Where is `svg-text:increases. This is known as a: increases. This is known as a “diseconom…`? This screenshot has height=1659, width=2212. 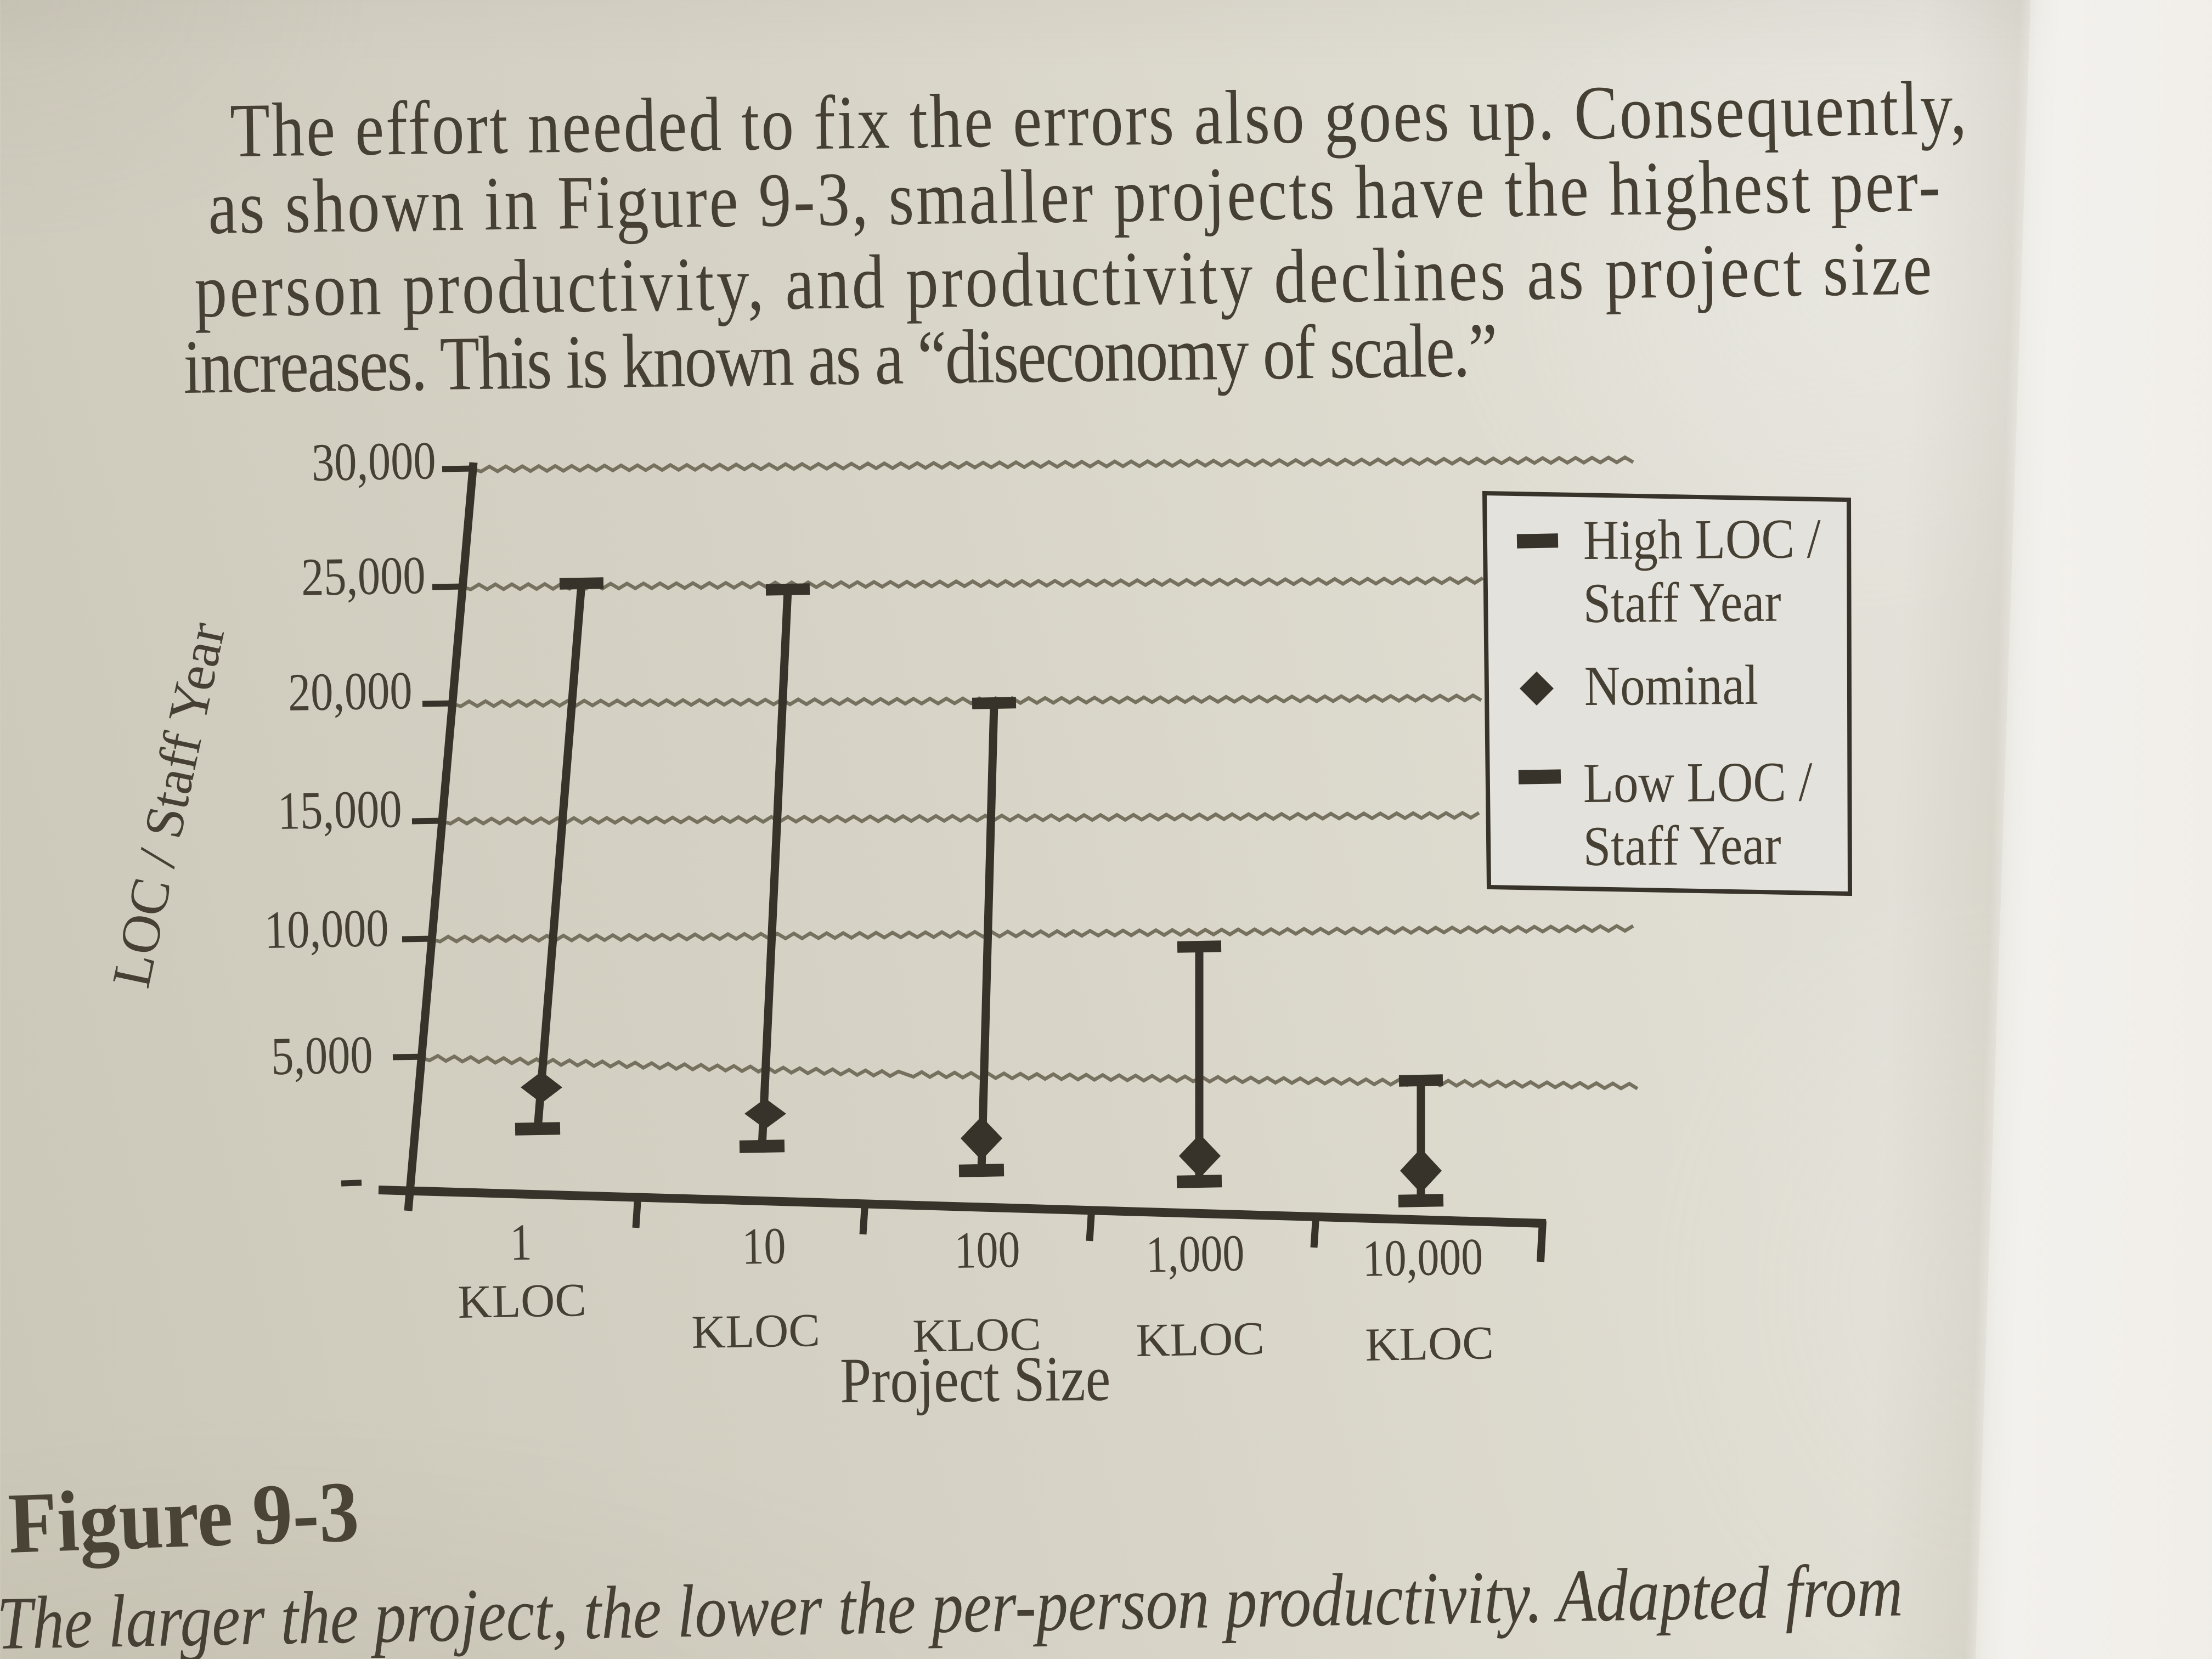 svg-text:increases. This is known as a: increases. This is known as a “diseconom… is located at coordinates (840, 359).